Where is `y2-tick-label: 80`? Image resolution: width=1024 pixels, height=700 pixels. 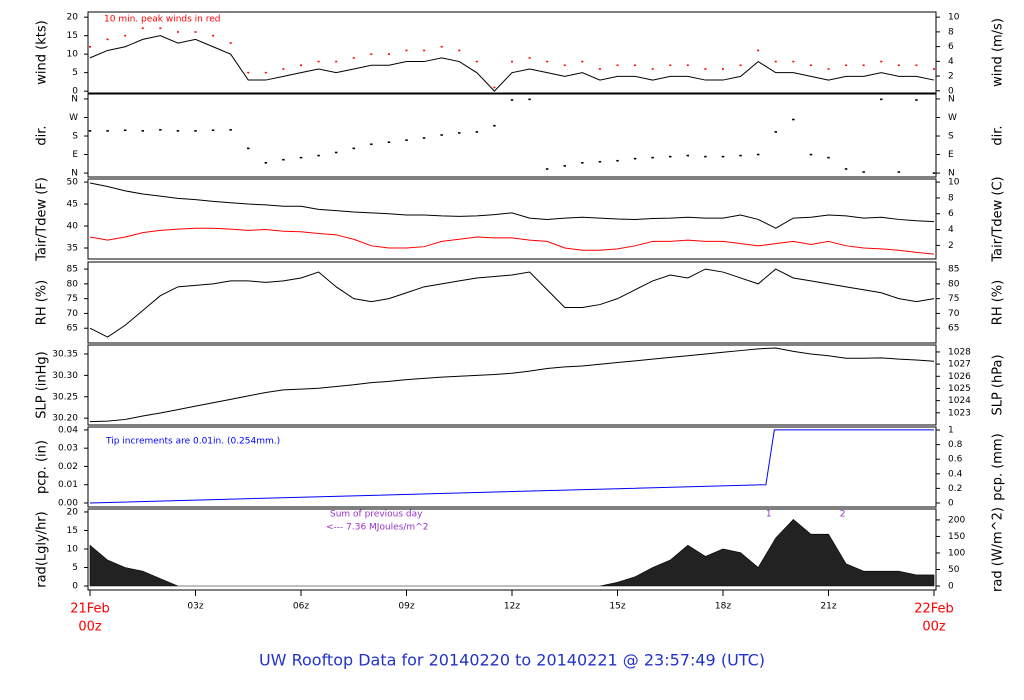
y2-tick-label: 80 is located at coordinates (954, 284).